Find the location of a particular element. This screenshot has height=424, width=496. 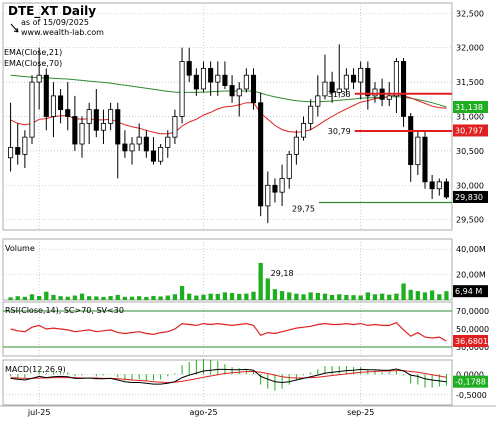

volume-peak-label: 29,18 is located at coordinates (282, 273).